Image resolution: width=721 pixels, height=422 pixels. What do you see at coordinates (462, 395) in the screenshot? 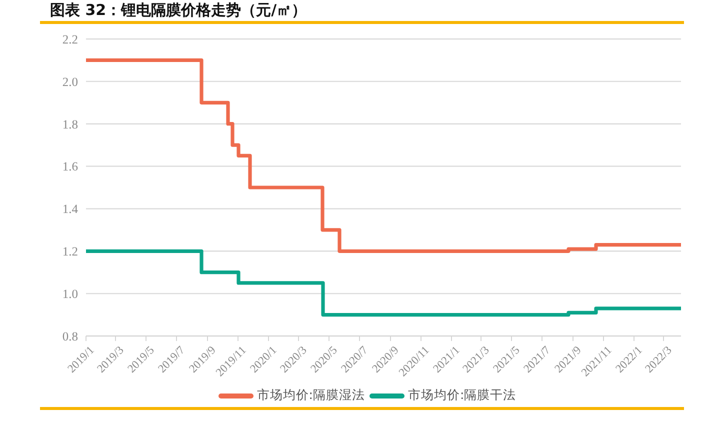
I see `legend-label: 市场均价:隔膜干法` at bounding box center [462, 395].